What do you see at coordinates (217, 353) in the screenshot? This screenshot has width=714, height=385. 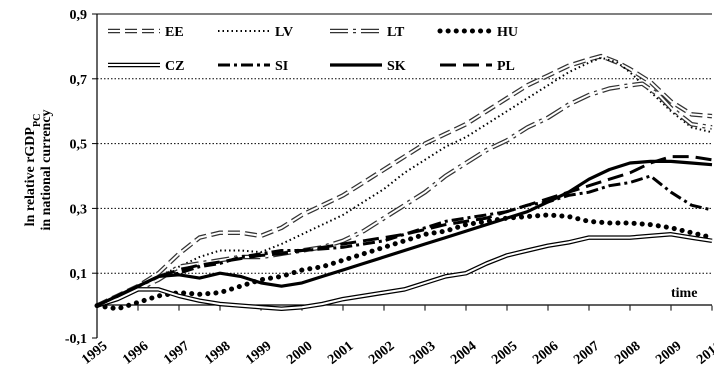 I see `x-tick-label: 1998` at bounding box center [217, 353].